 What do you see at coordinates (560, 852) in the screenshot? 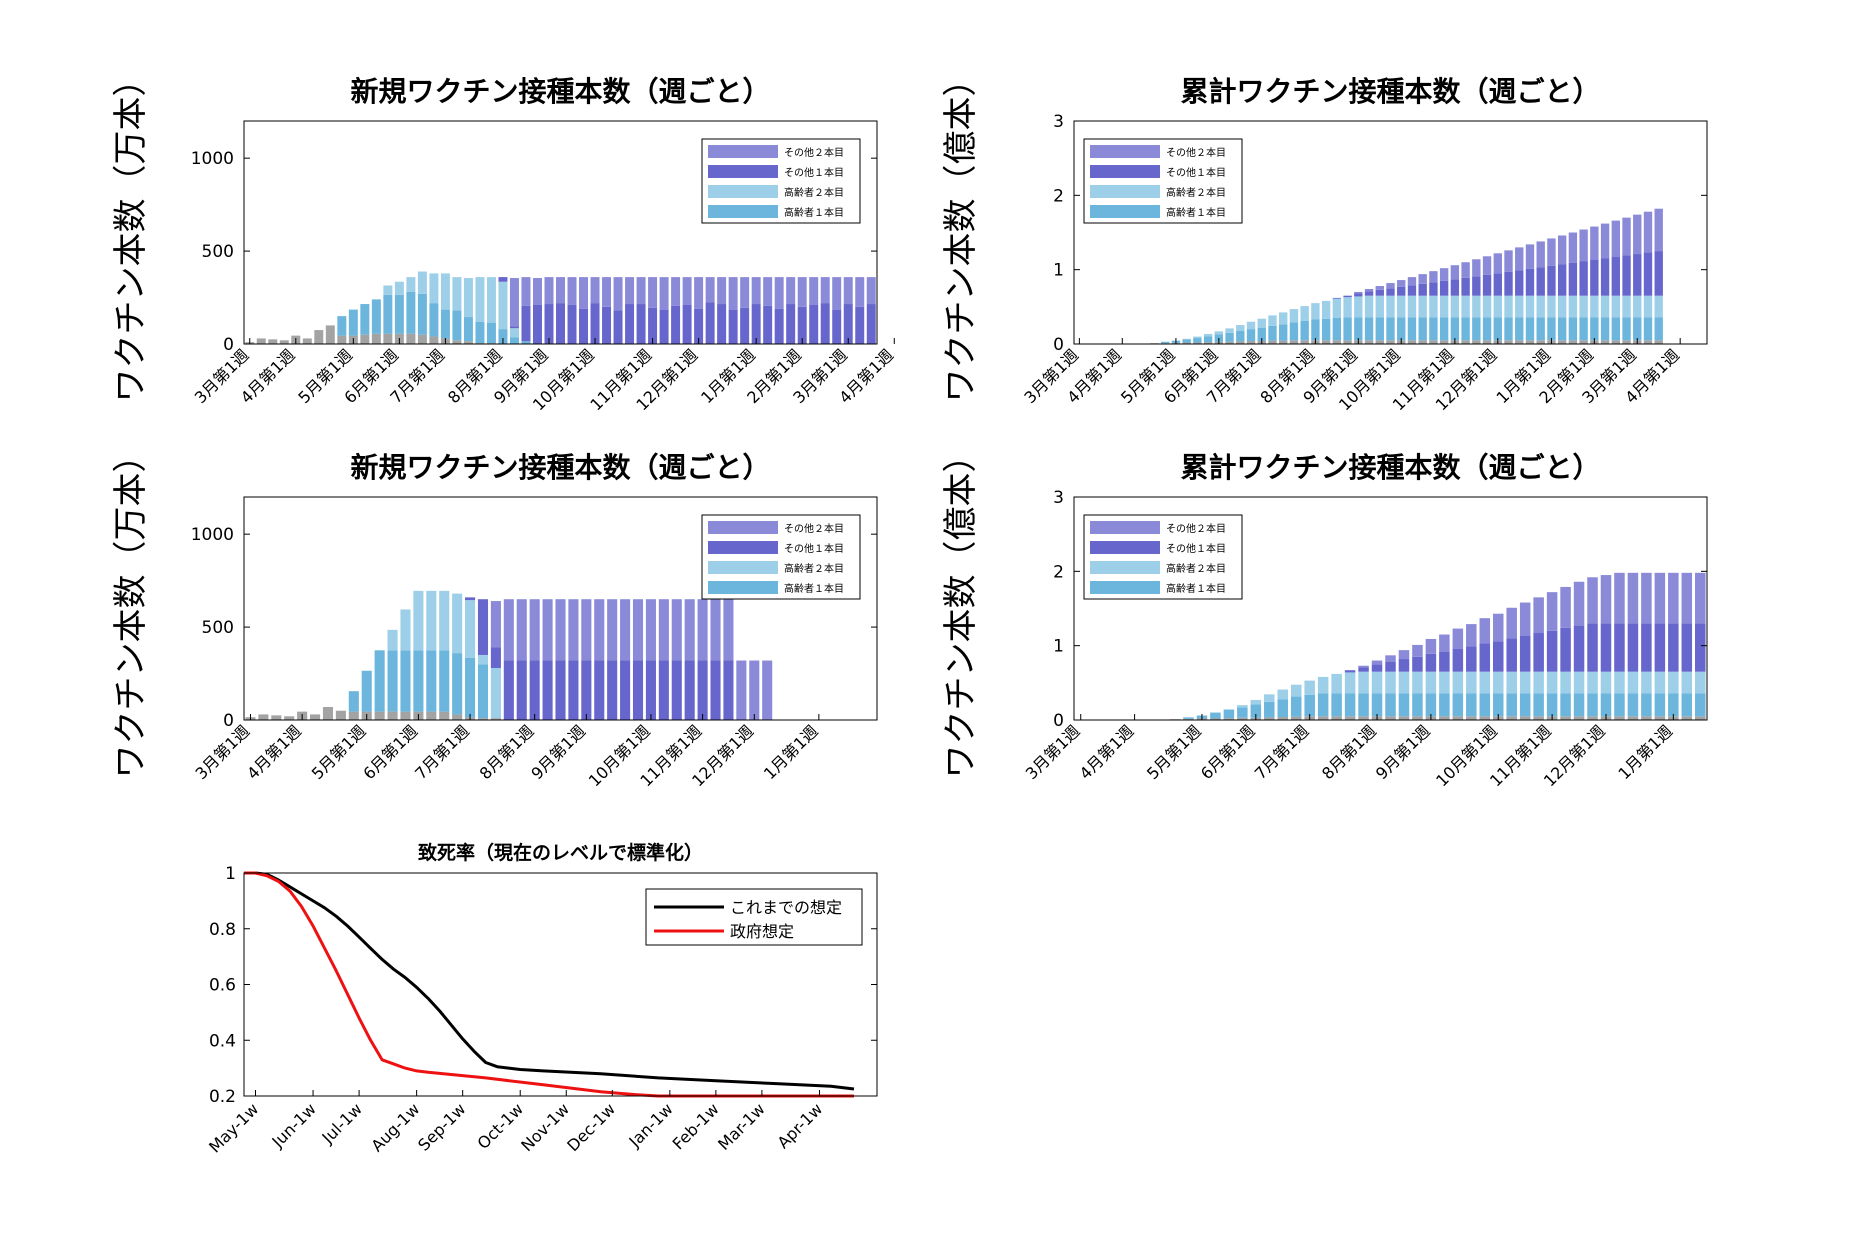
I see `chart-title: 致死率（現在のレベルで標準化）` at bounding box center [560, 852].